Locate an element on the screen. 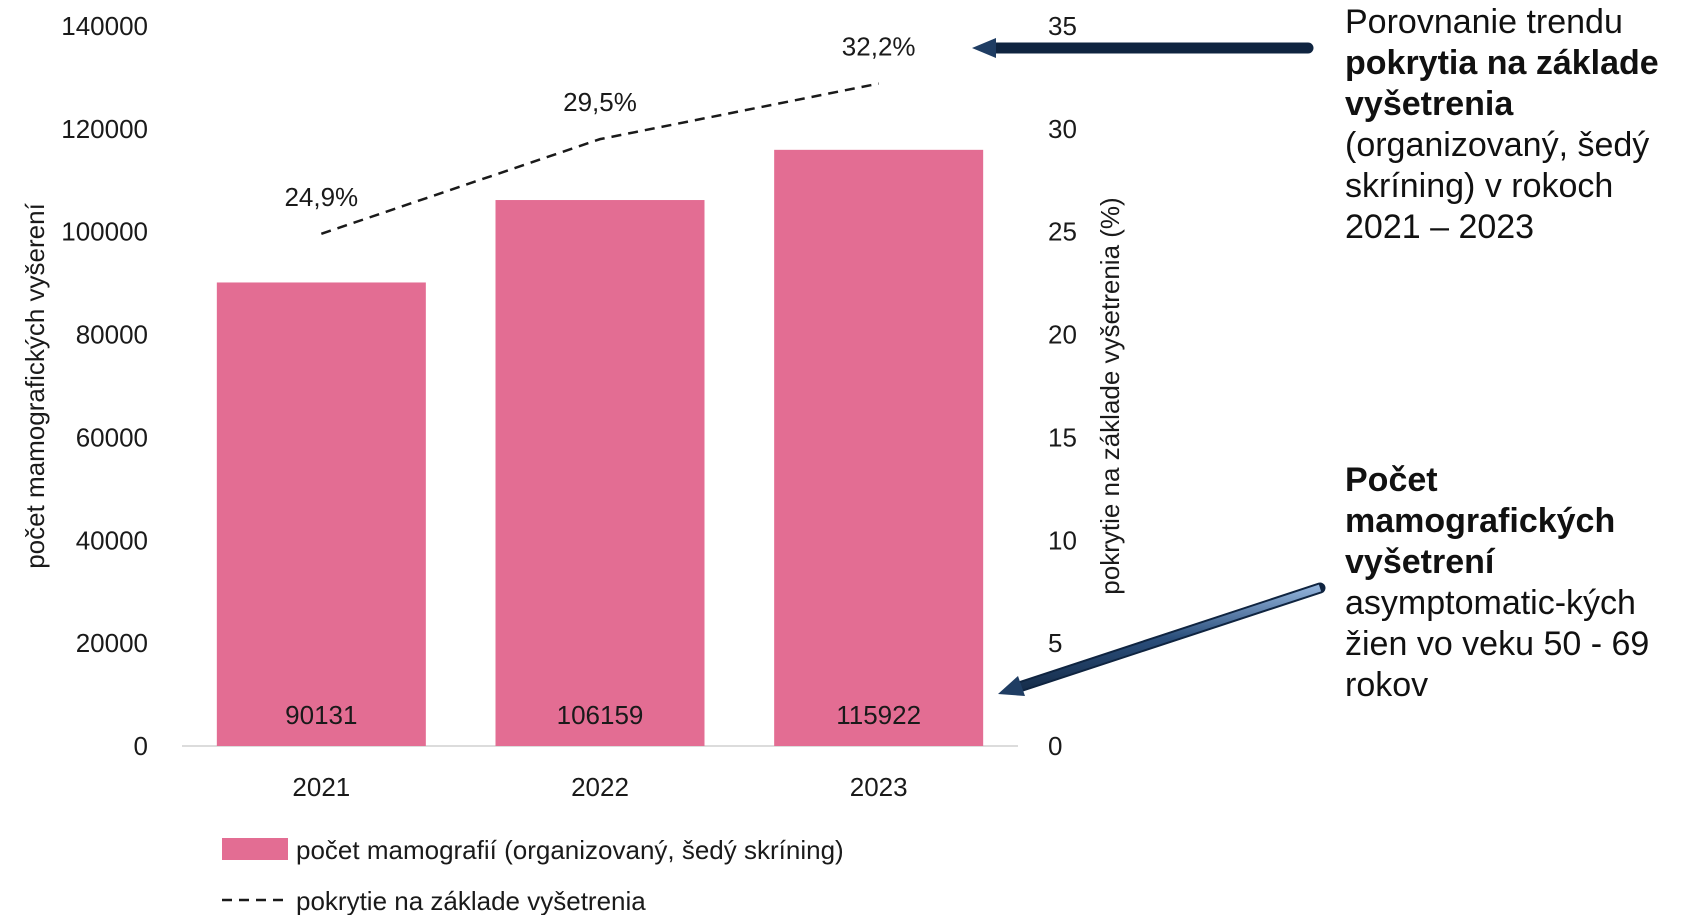 The width and height of the screenshot is (1692, 915). y-tick-label: 100000 is located at coordinates (104, 232).